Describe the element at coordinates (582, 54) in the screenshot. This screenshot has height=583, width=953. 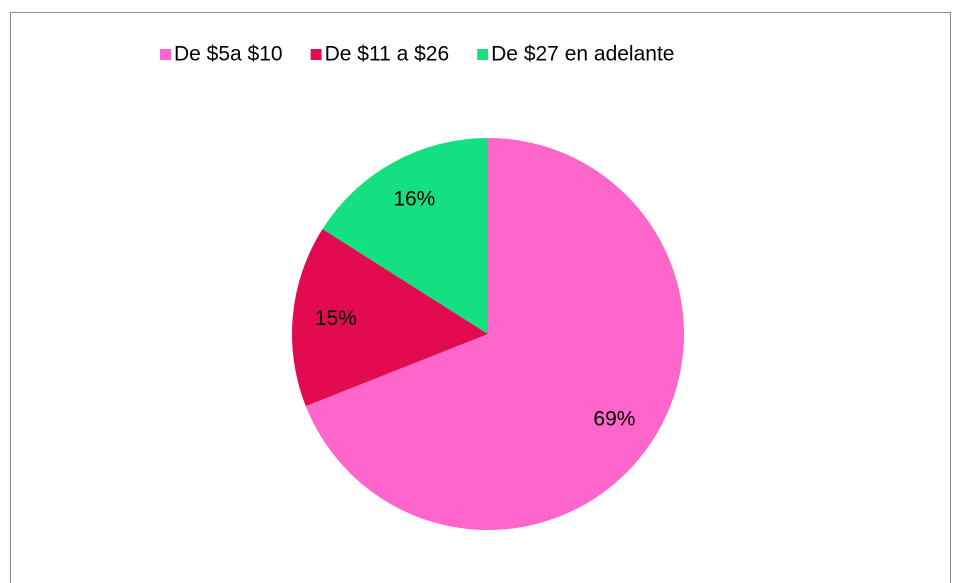
I see `legend-label: De $27 en adelante` at that location.